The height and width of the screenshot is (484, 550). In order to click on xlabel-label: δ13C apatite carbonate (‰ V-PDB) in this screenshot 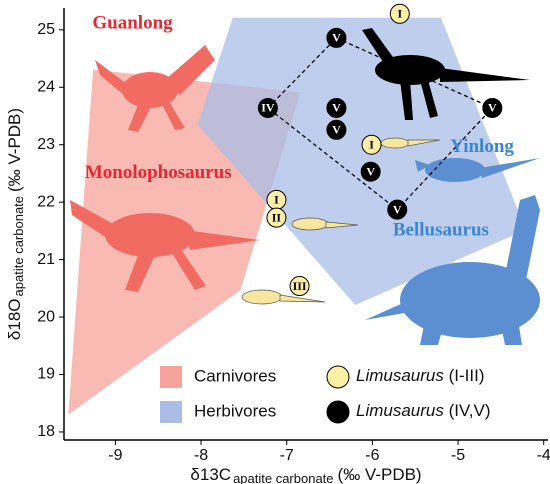, I will do `click(305, 474)`.